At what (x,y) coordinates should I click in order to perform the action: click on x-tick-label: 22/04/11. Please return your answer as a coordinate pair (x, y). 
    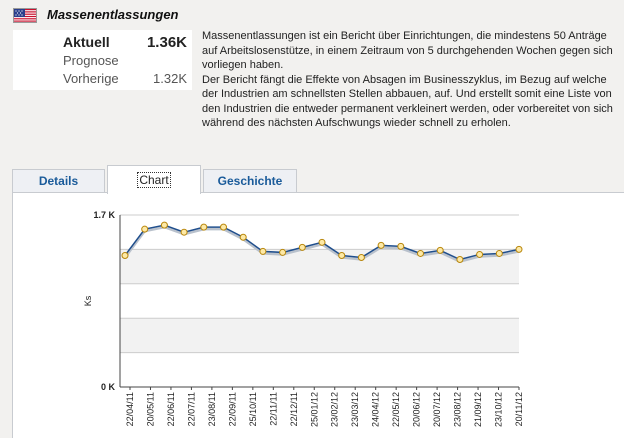
    Looking at the image, I should click on (130, 409).